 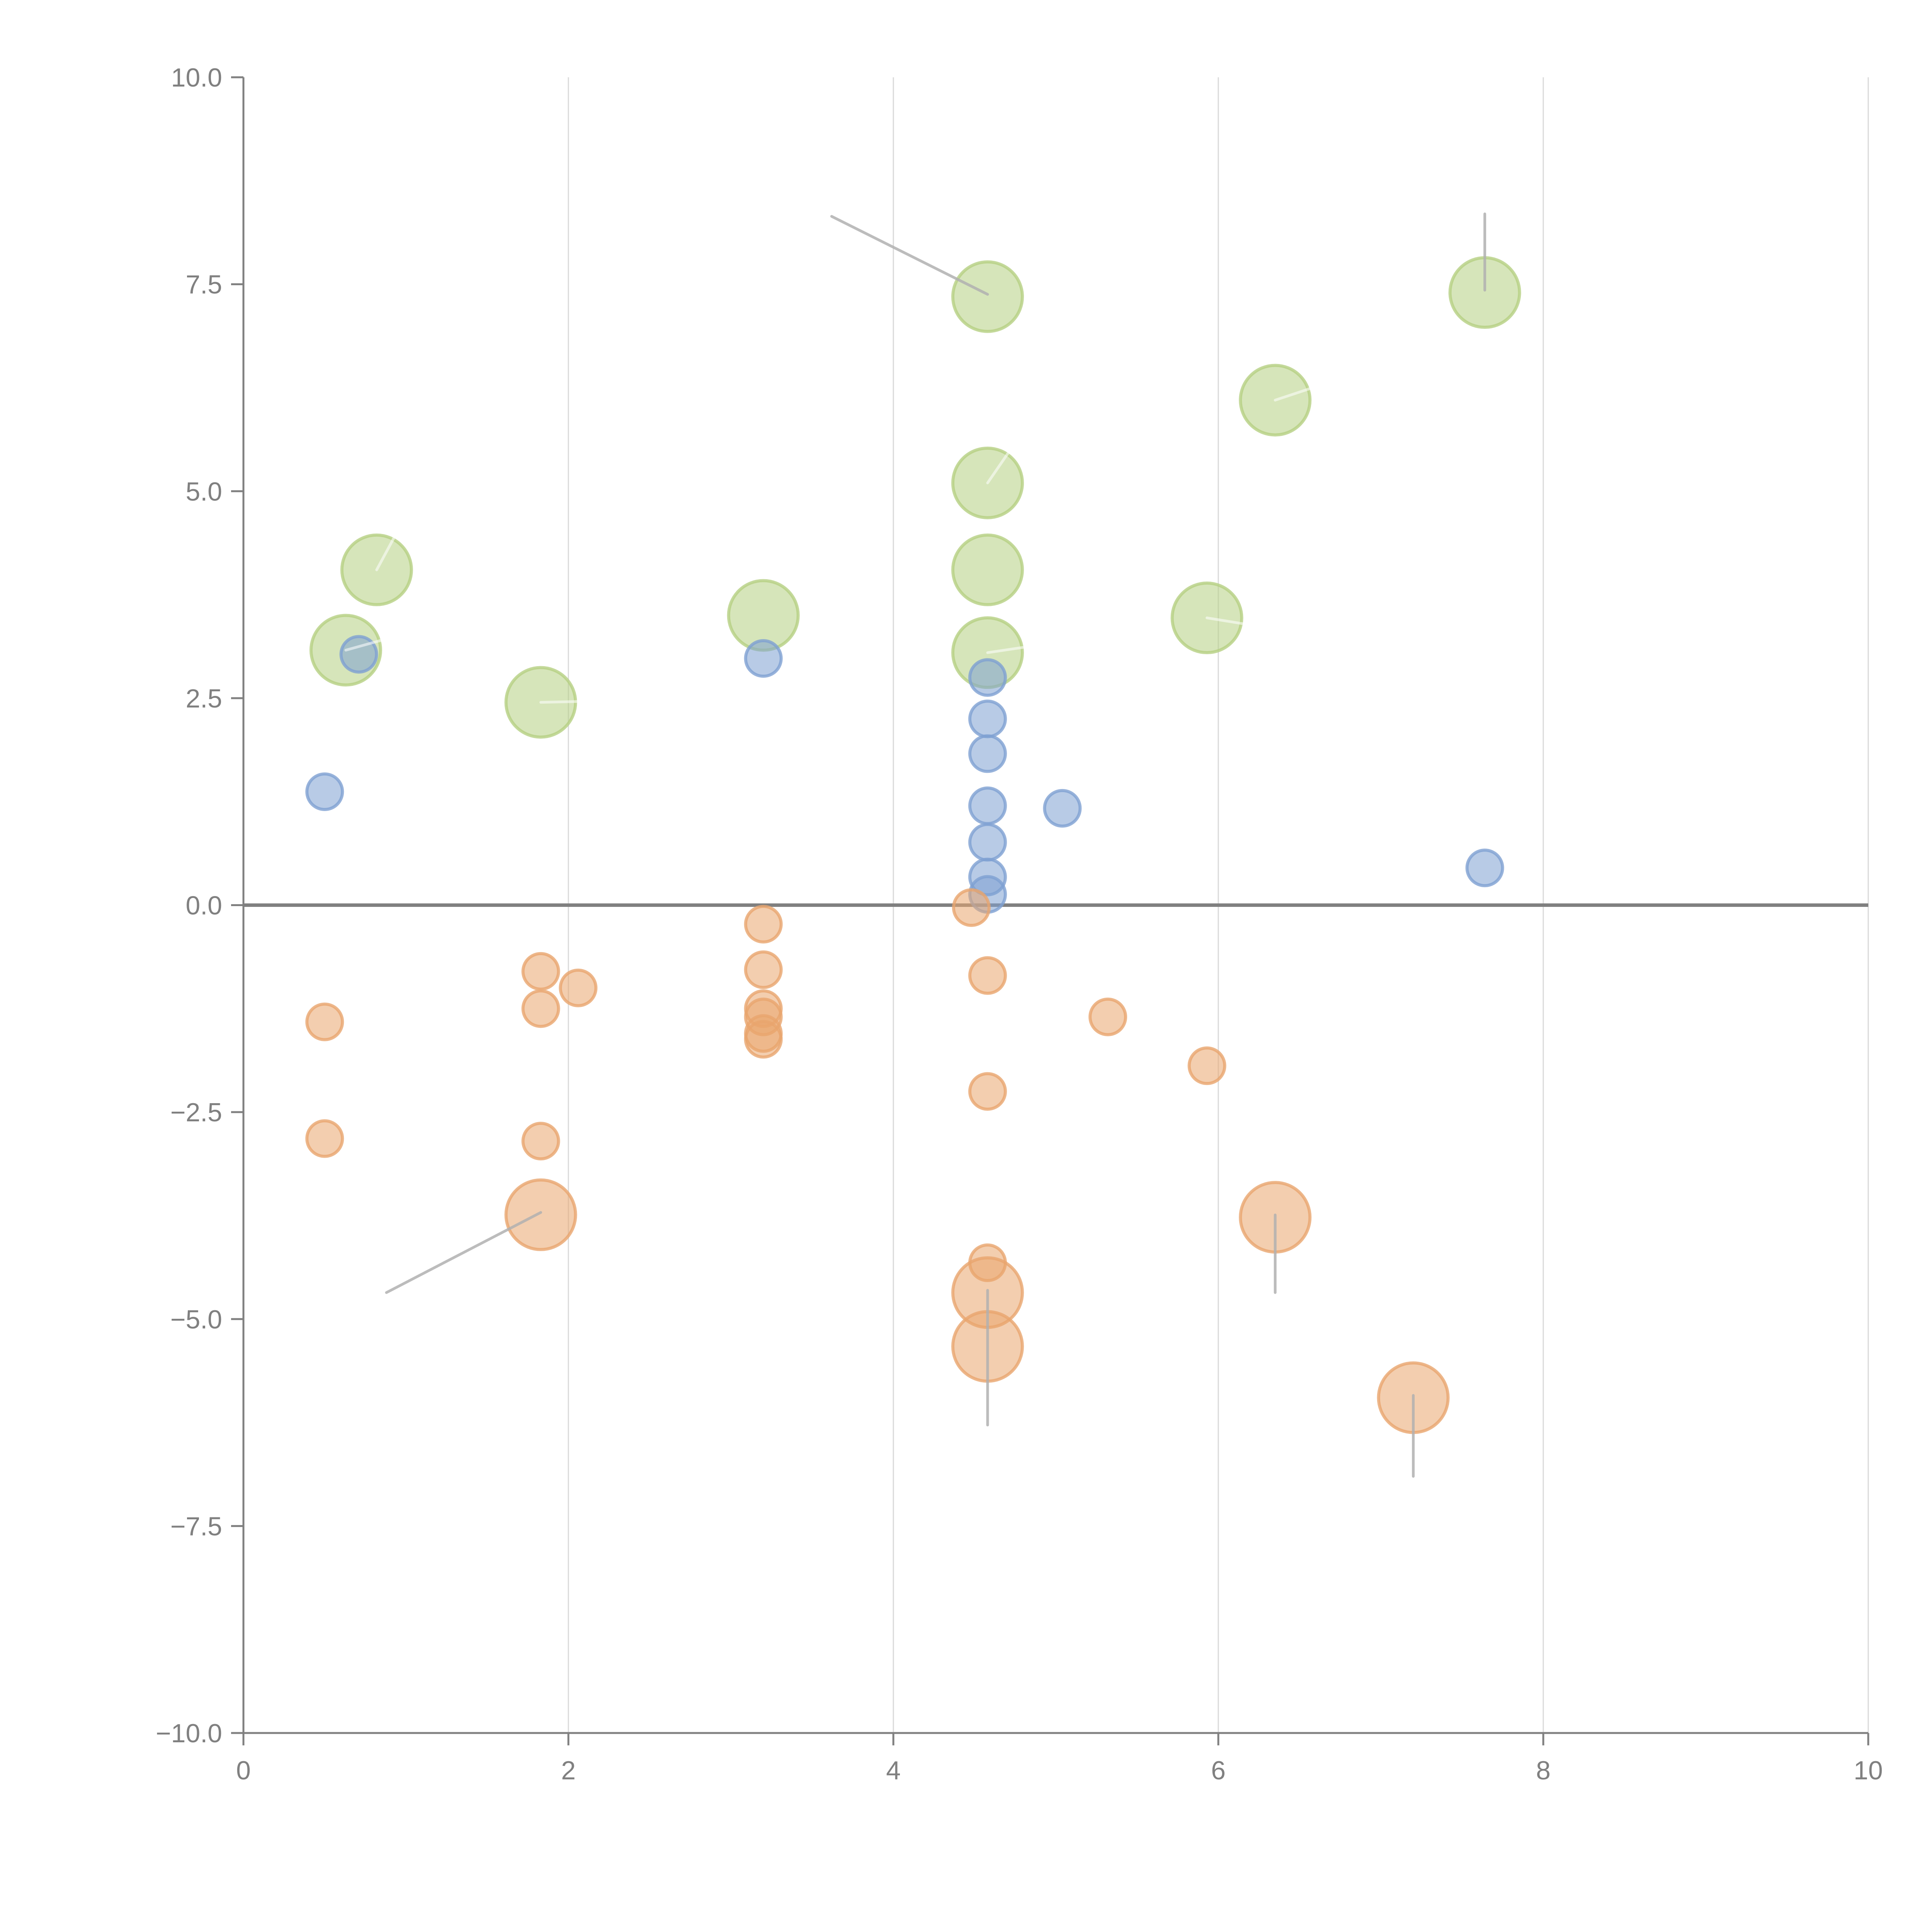 I want to click on y-tick-label: −5.0, so click(x=196, y=1319).